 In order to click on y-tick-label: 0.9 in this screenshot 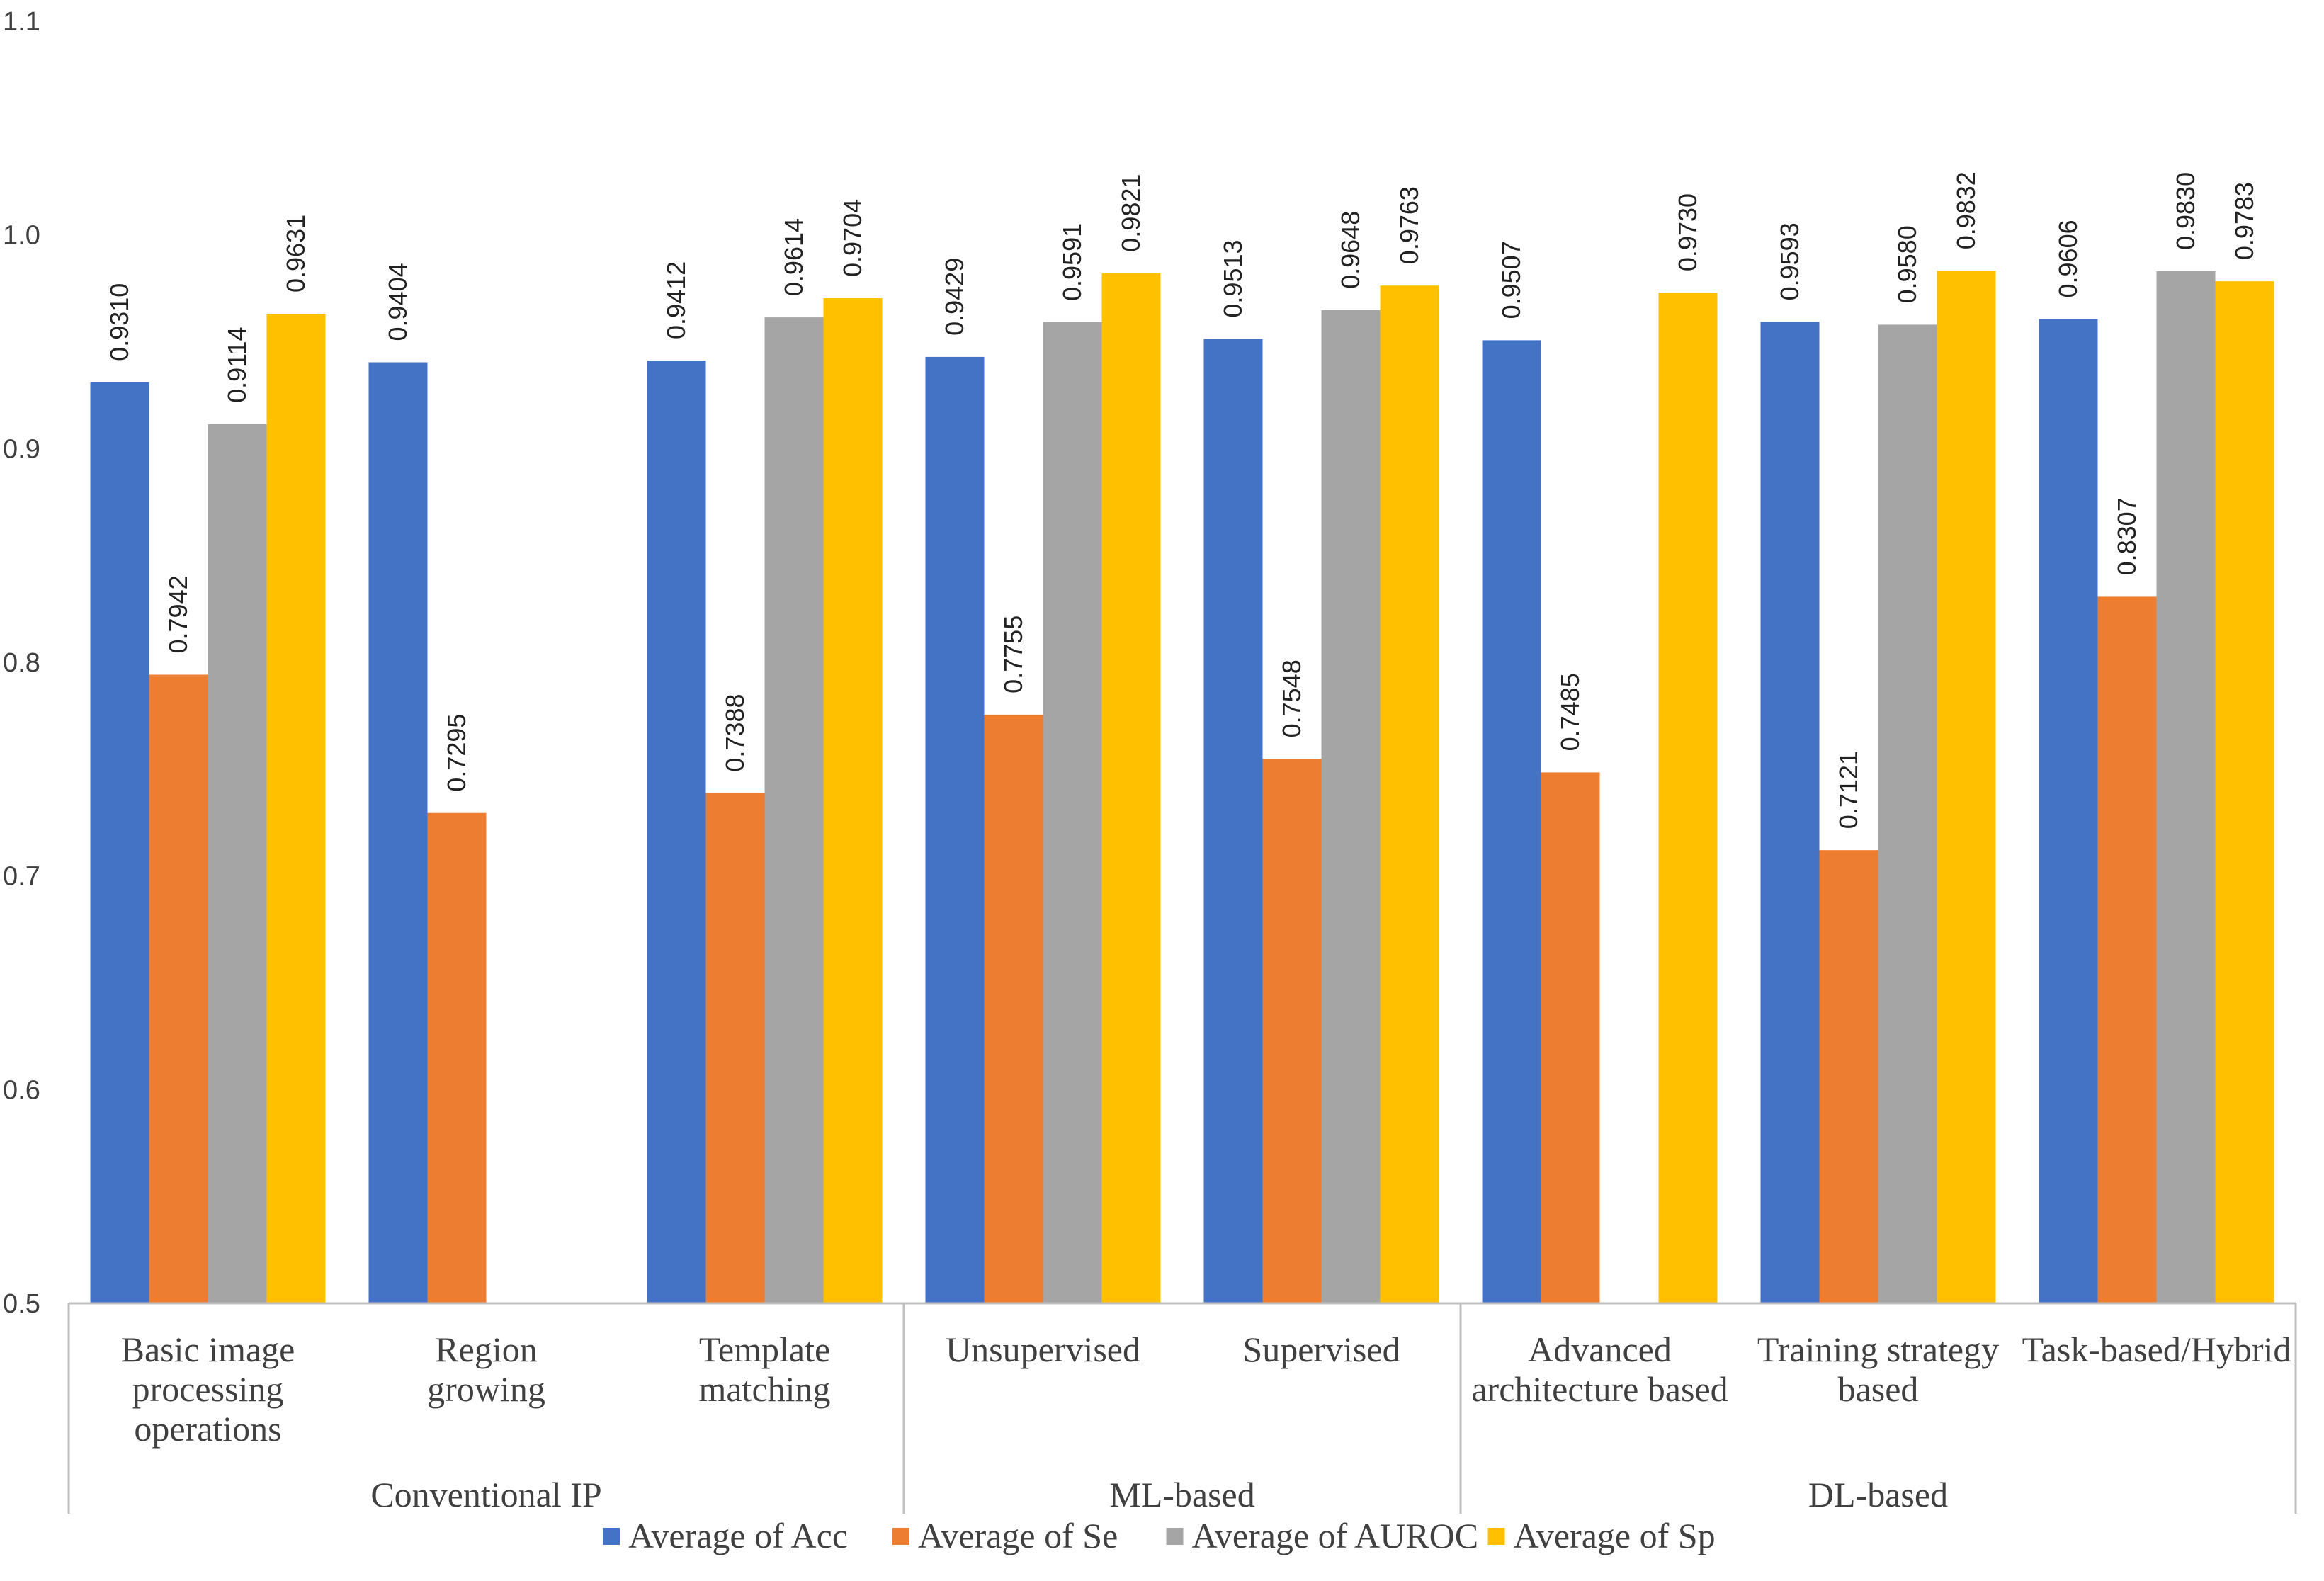, I will do `click(21, 449)`.